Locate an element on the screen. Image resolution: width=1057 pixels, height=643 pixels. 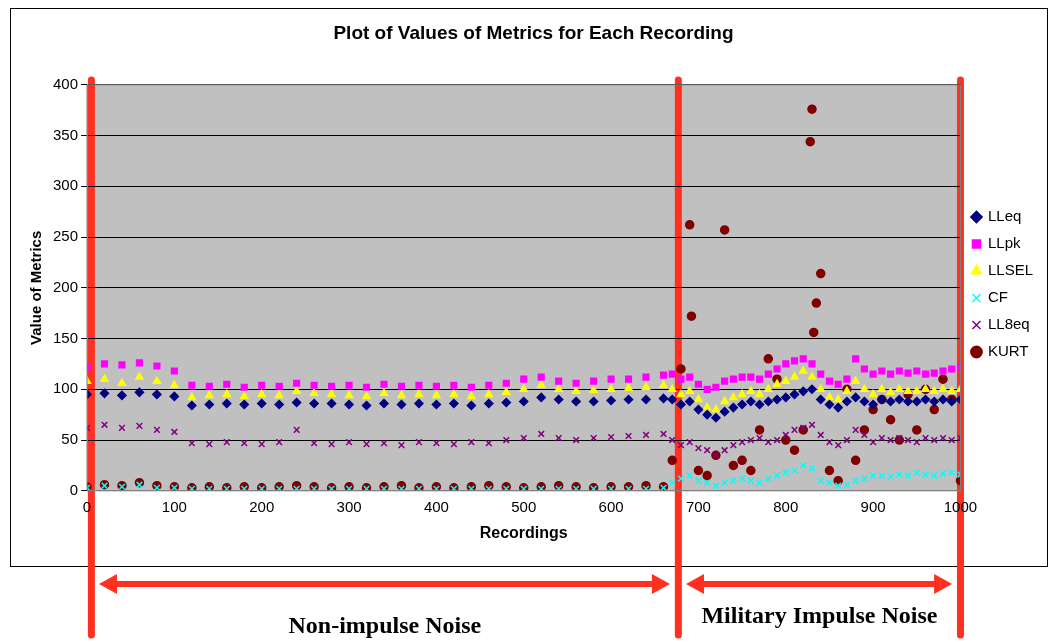
y-tick-label: 300 is located at coordinates (66, 185).